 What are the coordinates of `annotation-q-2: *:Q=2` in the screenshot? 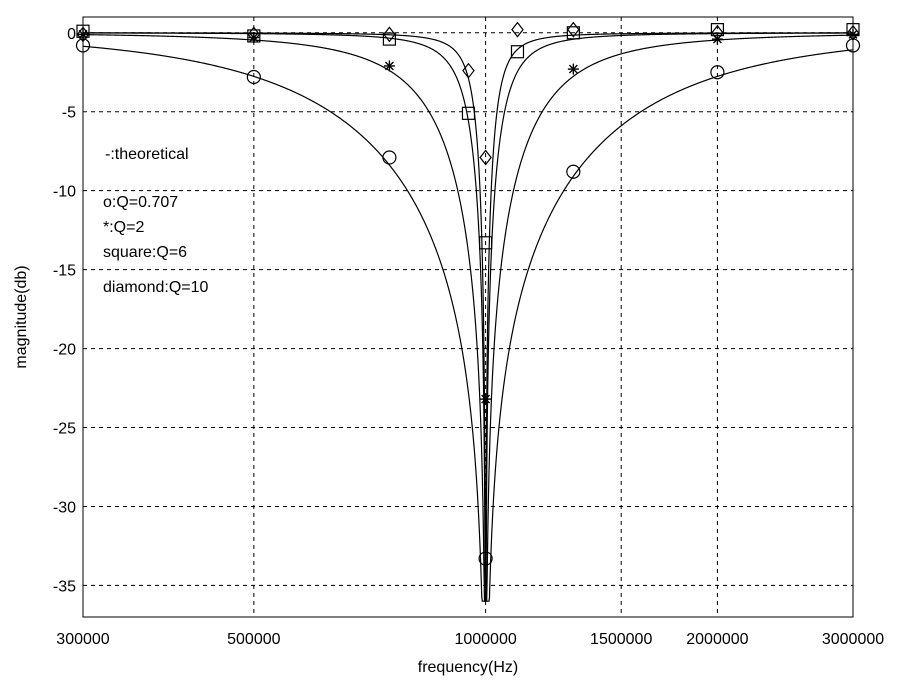 It's located at (123, 227).